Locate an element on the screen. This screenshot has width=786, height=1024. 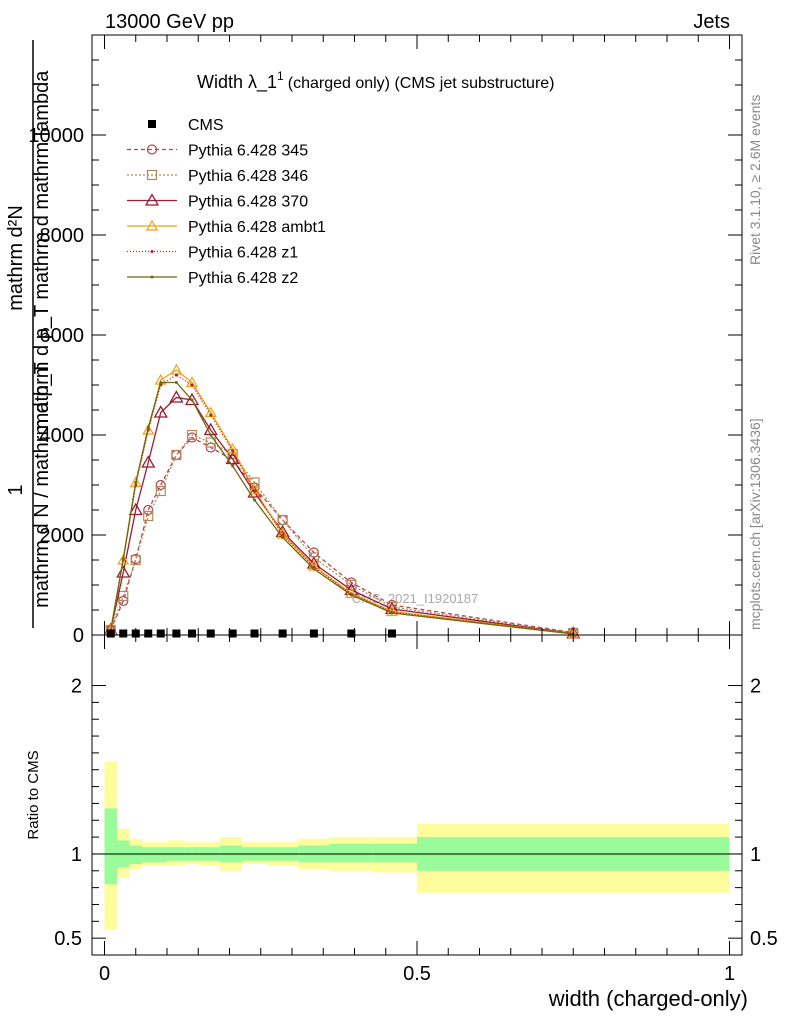
x-tick-label: 1 is located at coordinates (729, 974).